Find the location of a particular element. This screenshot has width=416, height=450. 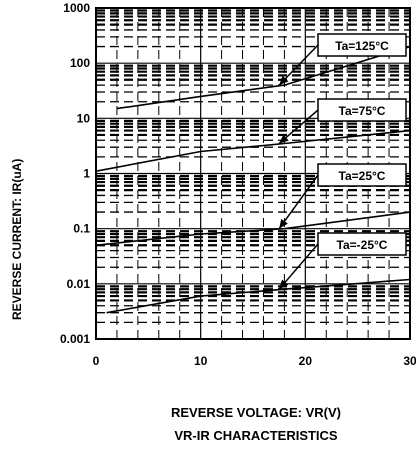

x-tick-label: 20 is located at coordinates (306, 361).